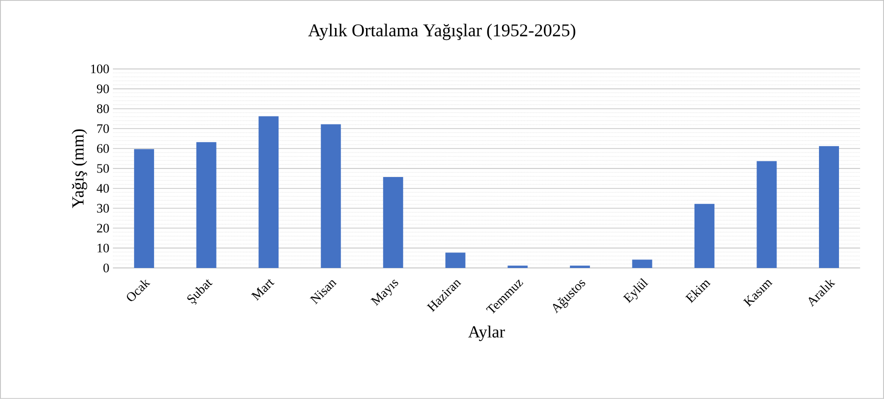 This screenshot has height=399, width=884. What do you see at coordinates (486, 334) in the screenshot?
I see `x-axis-title: Aylar` at bounding box center [486, 334].